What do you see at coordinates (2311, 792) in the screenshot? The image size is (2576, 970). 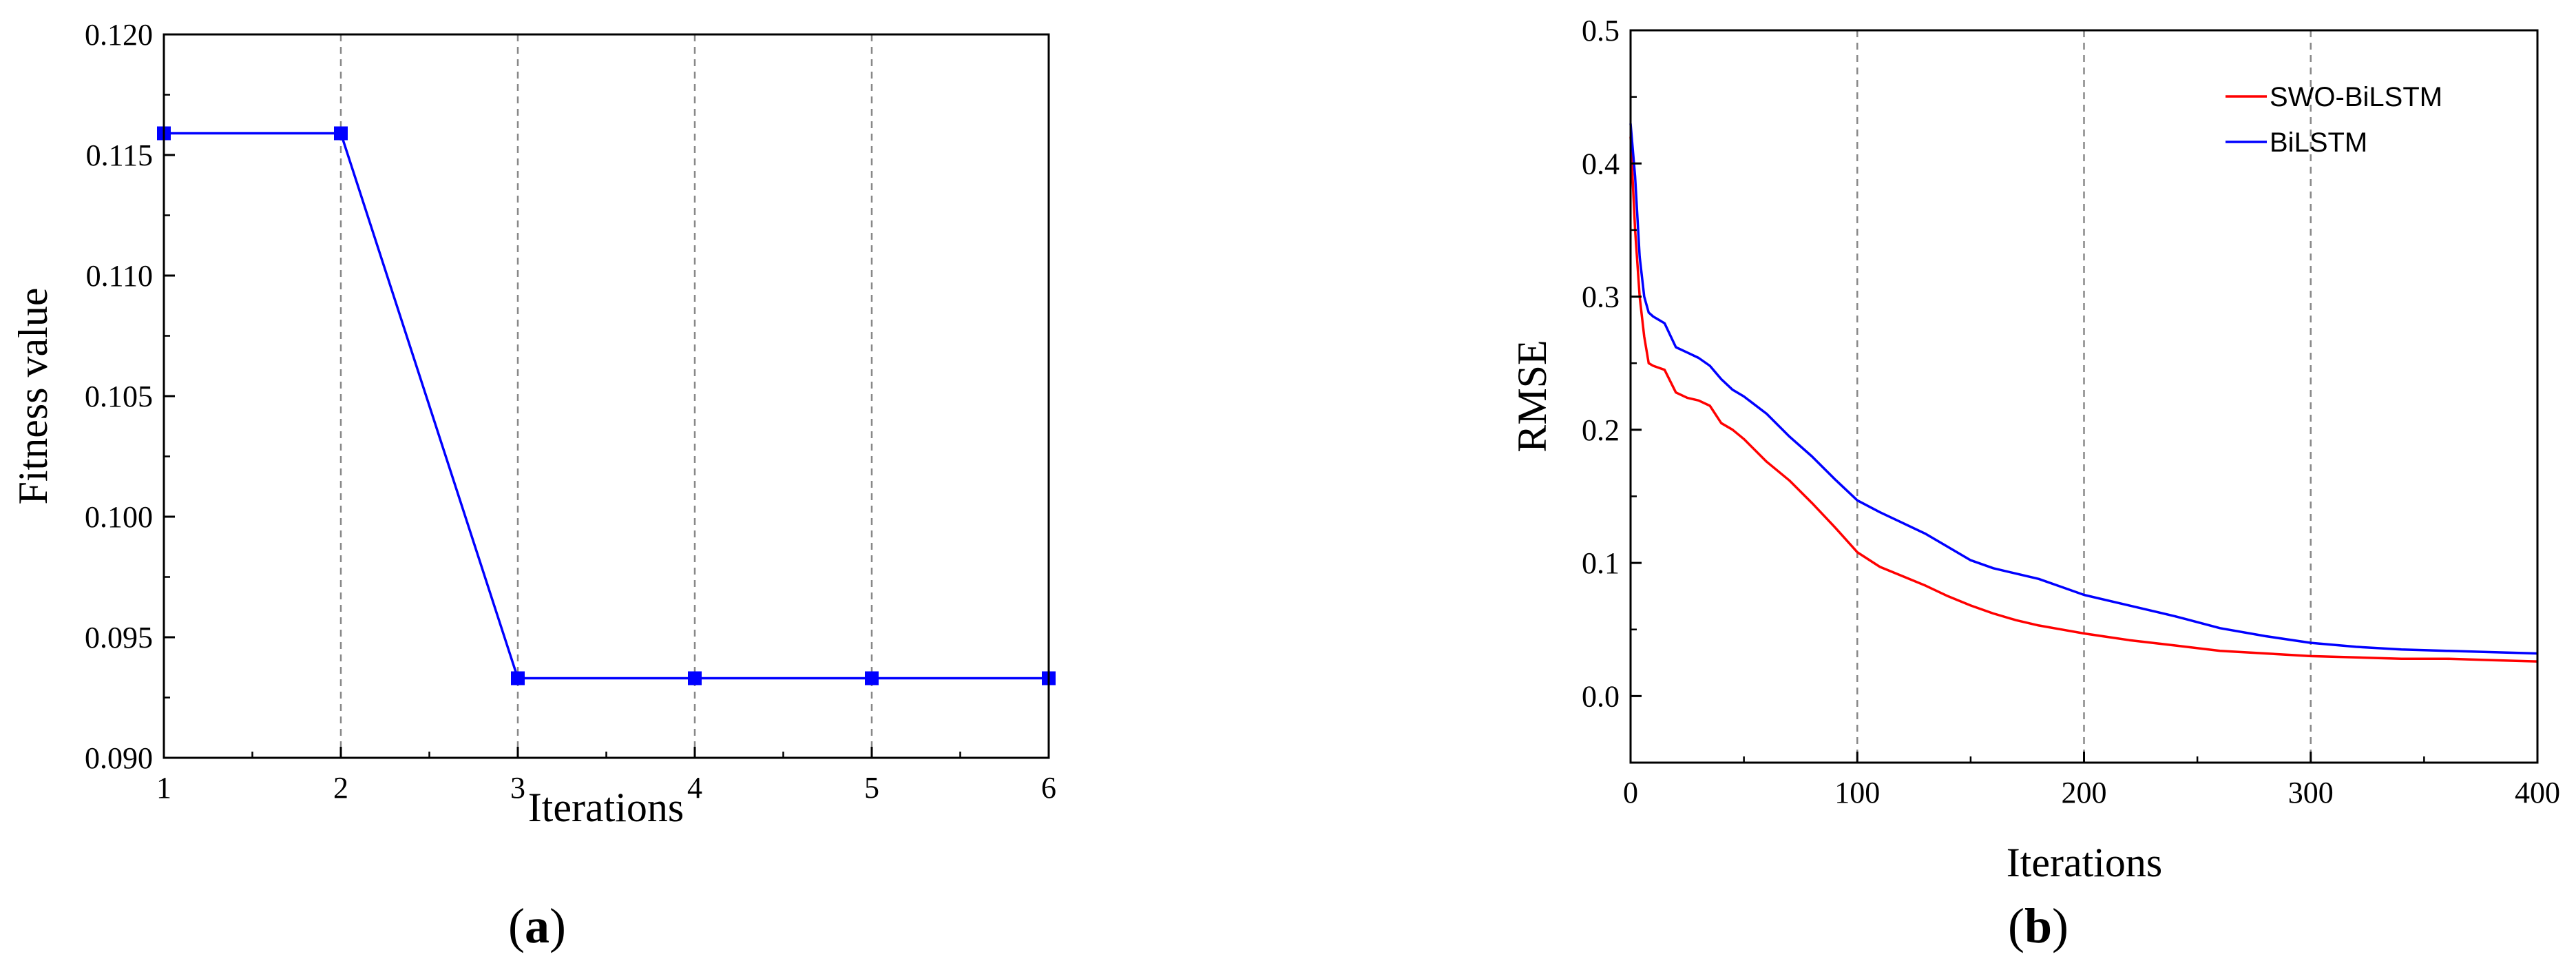 I see `b-x-tick-label: 300` at bounding box center [2311, 792].